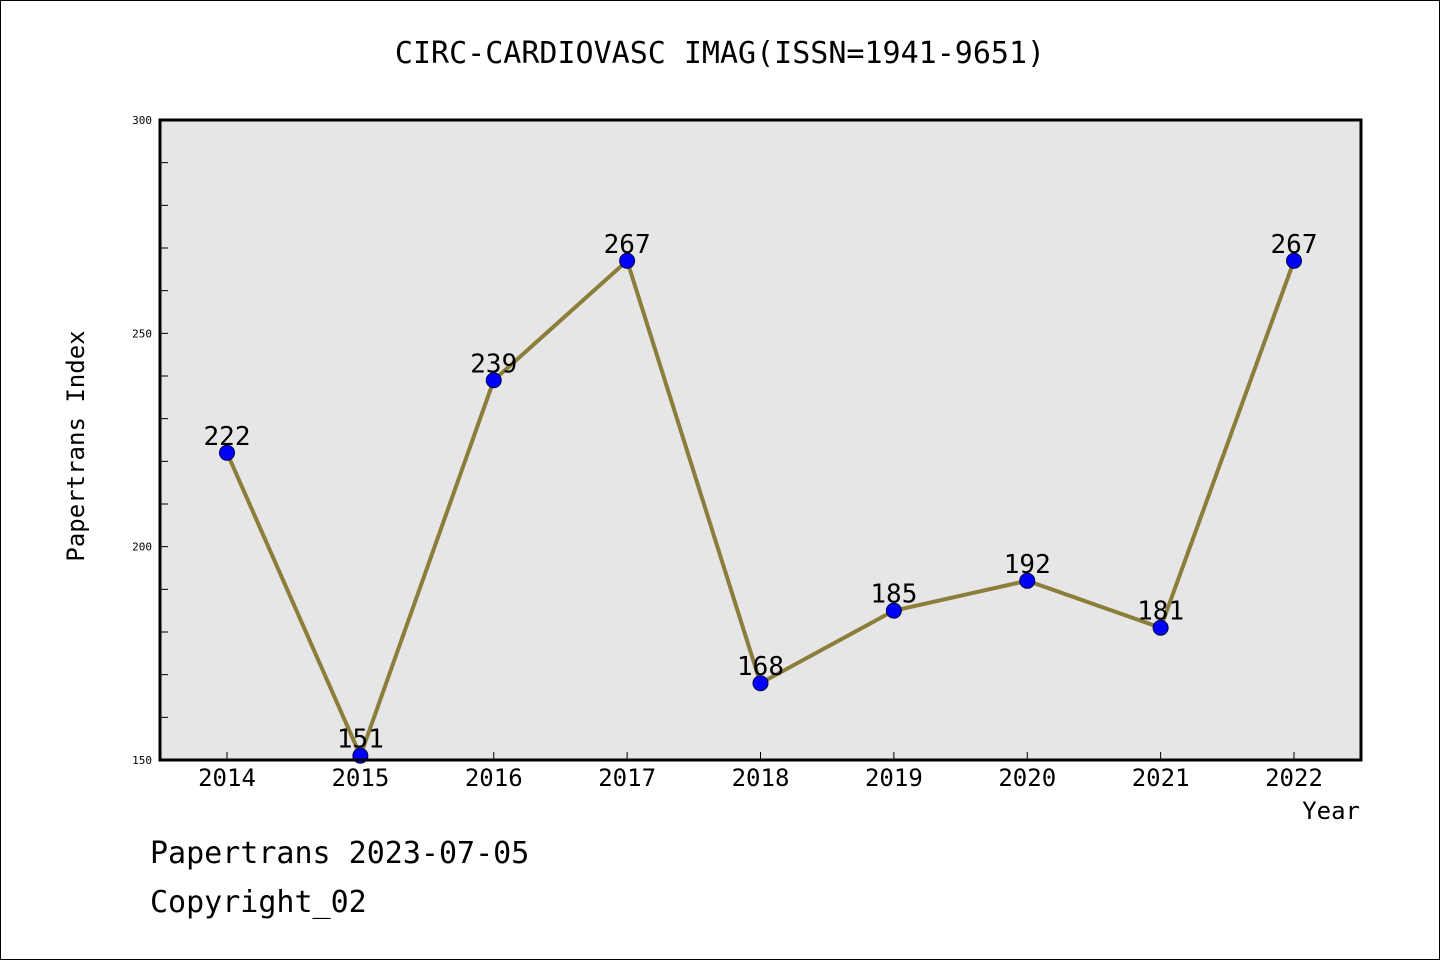  I want to click on data-label: 222, so click(227, 437).